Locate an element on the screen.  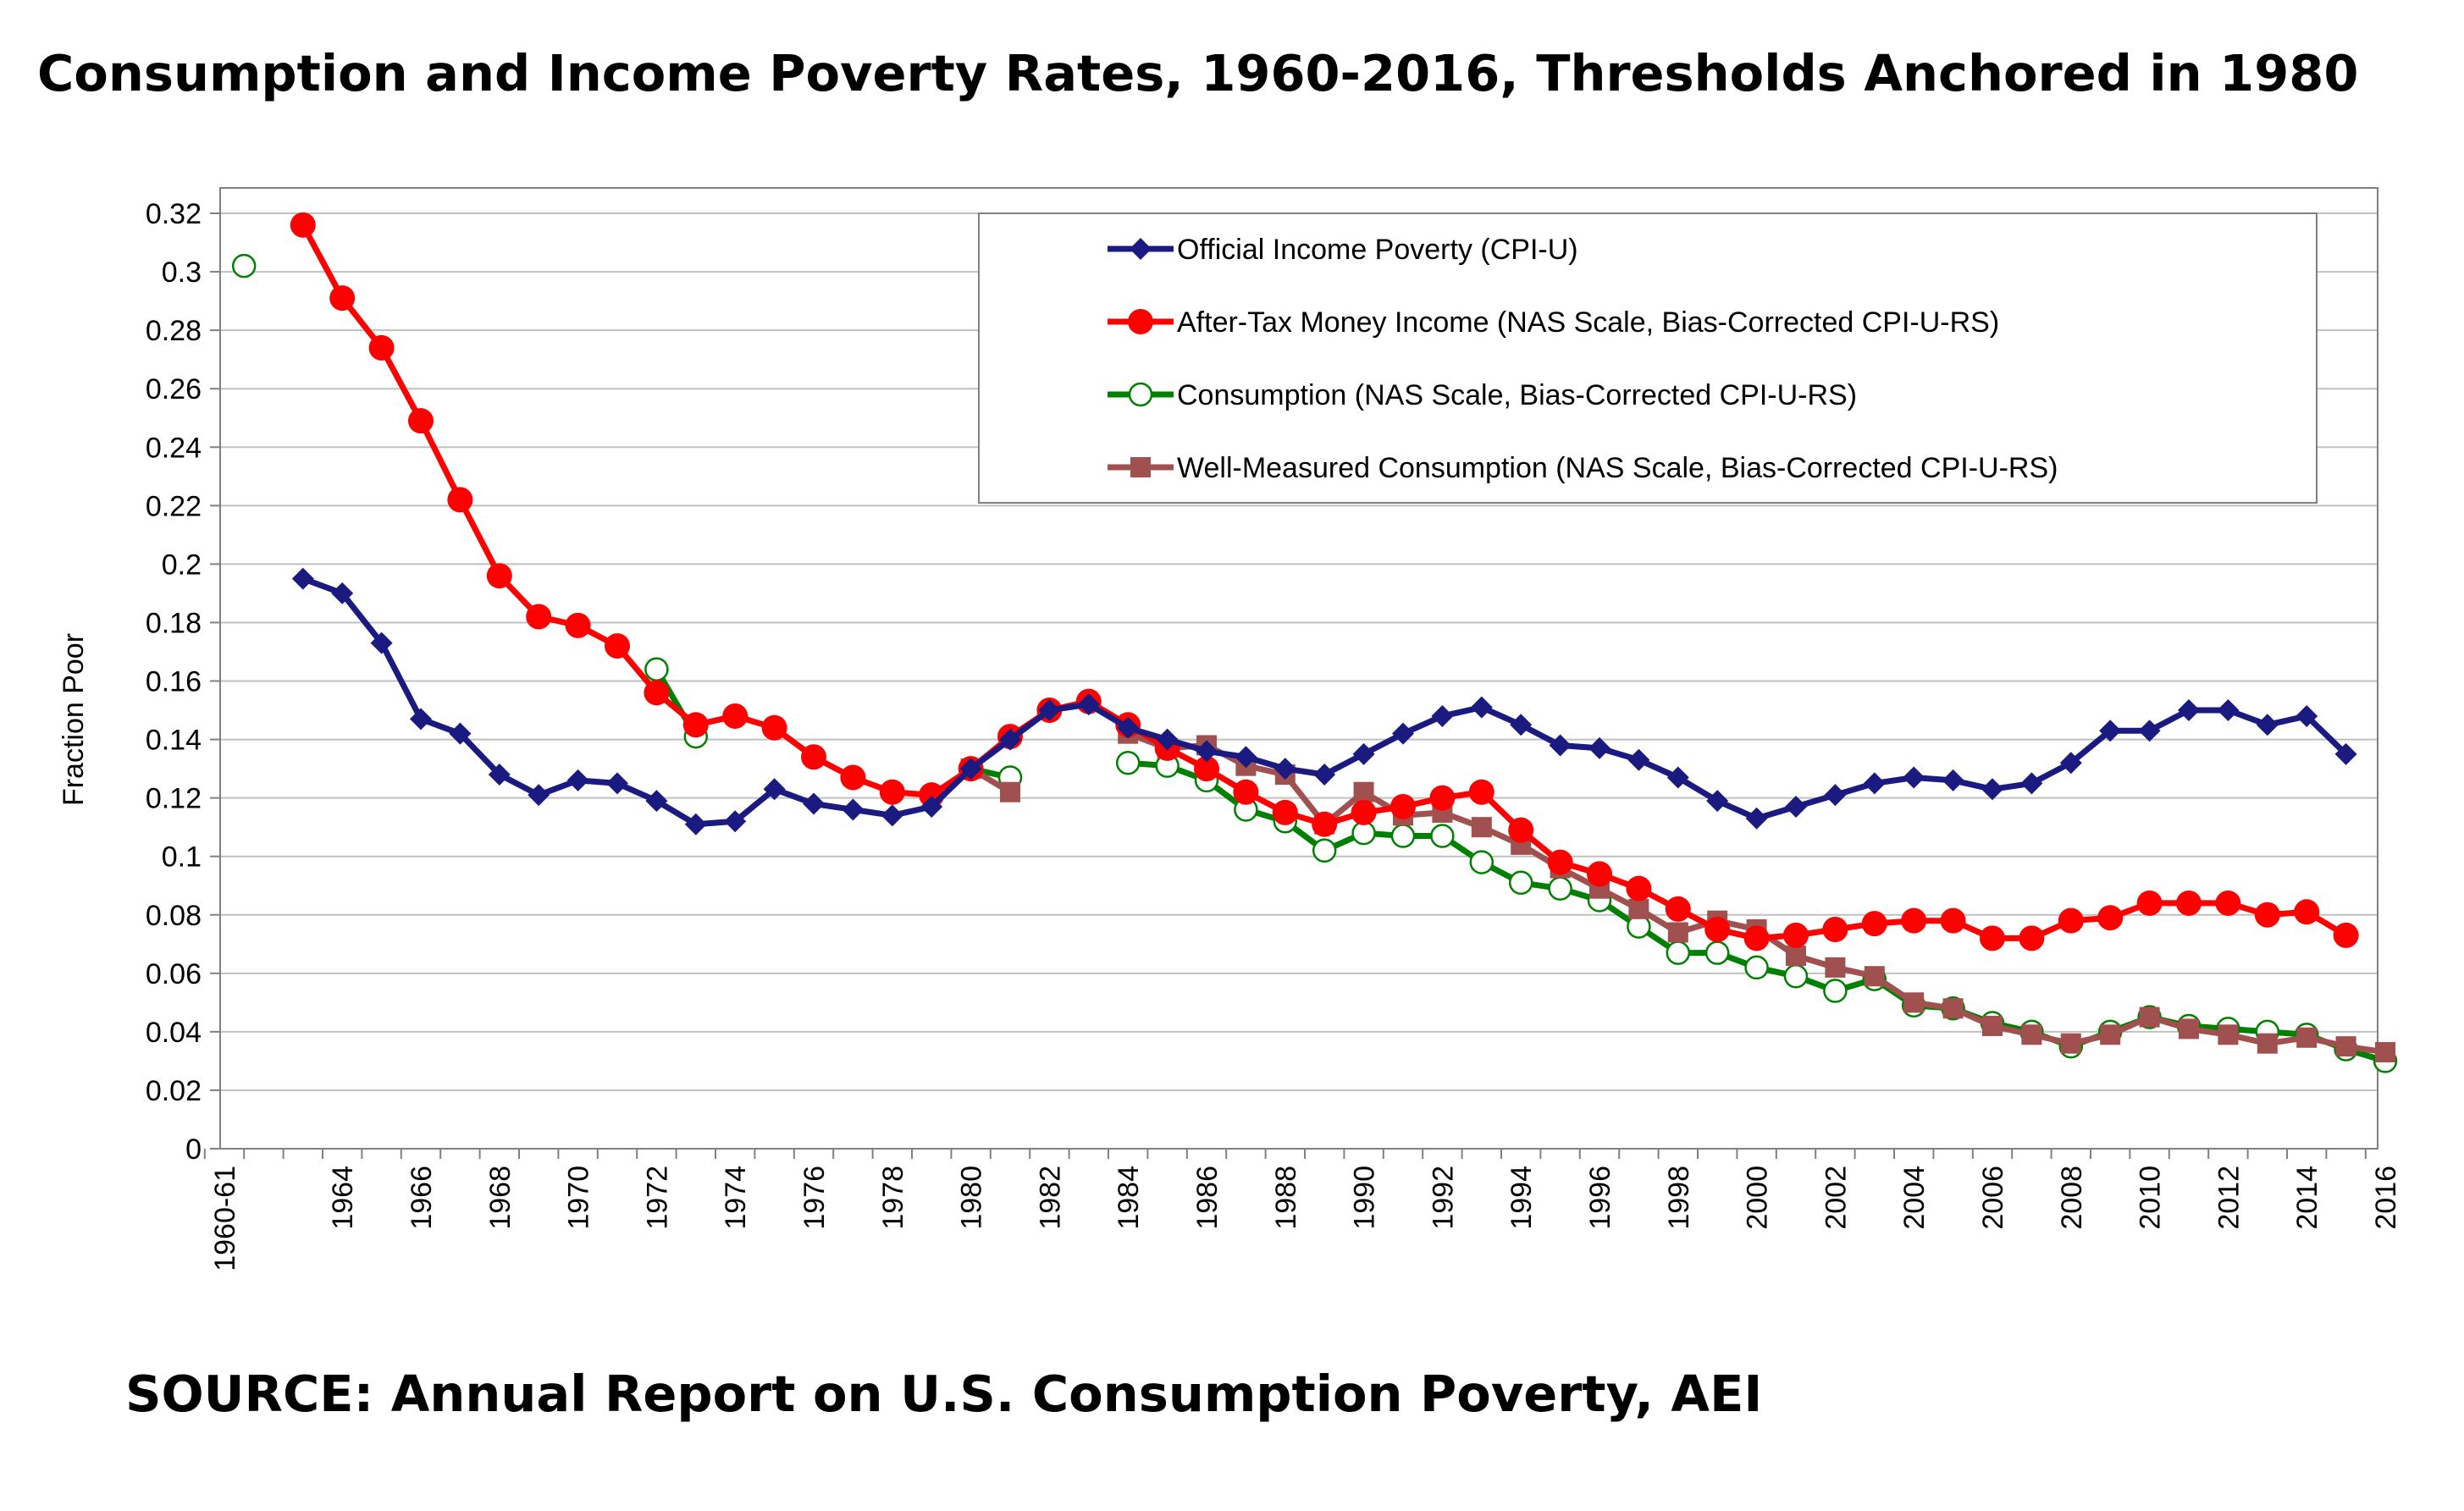
y-tick-label: 0.26 is located at coordinates (174, 389).